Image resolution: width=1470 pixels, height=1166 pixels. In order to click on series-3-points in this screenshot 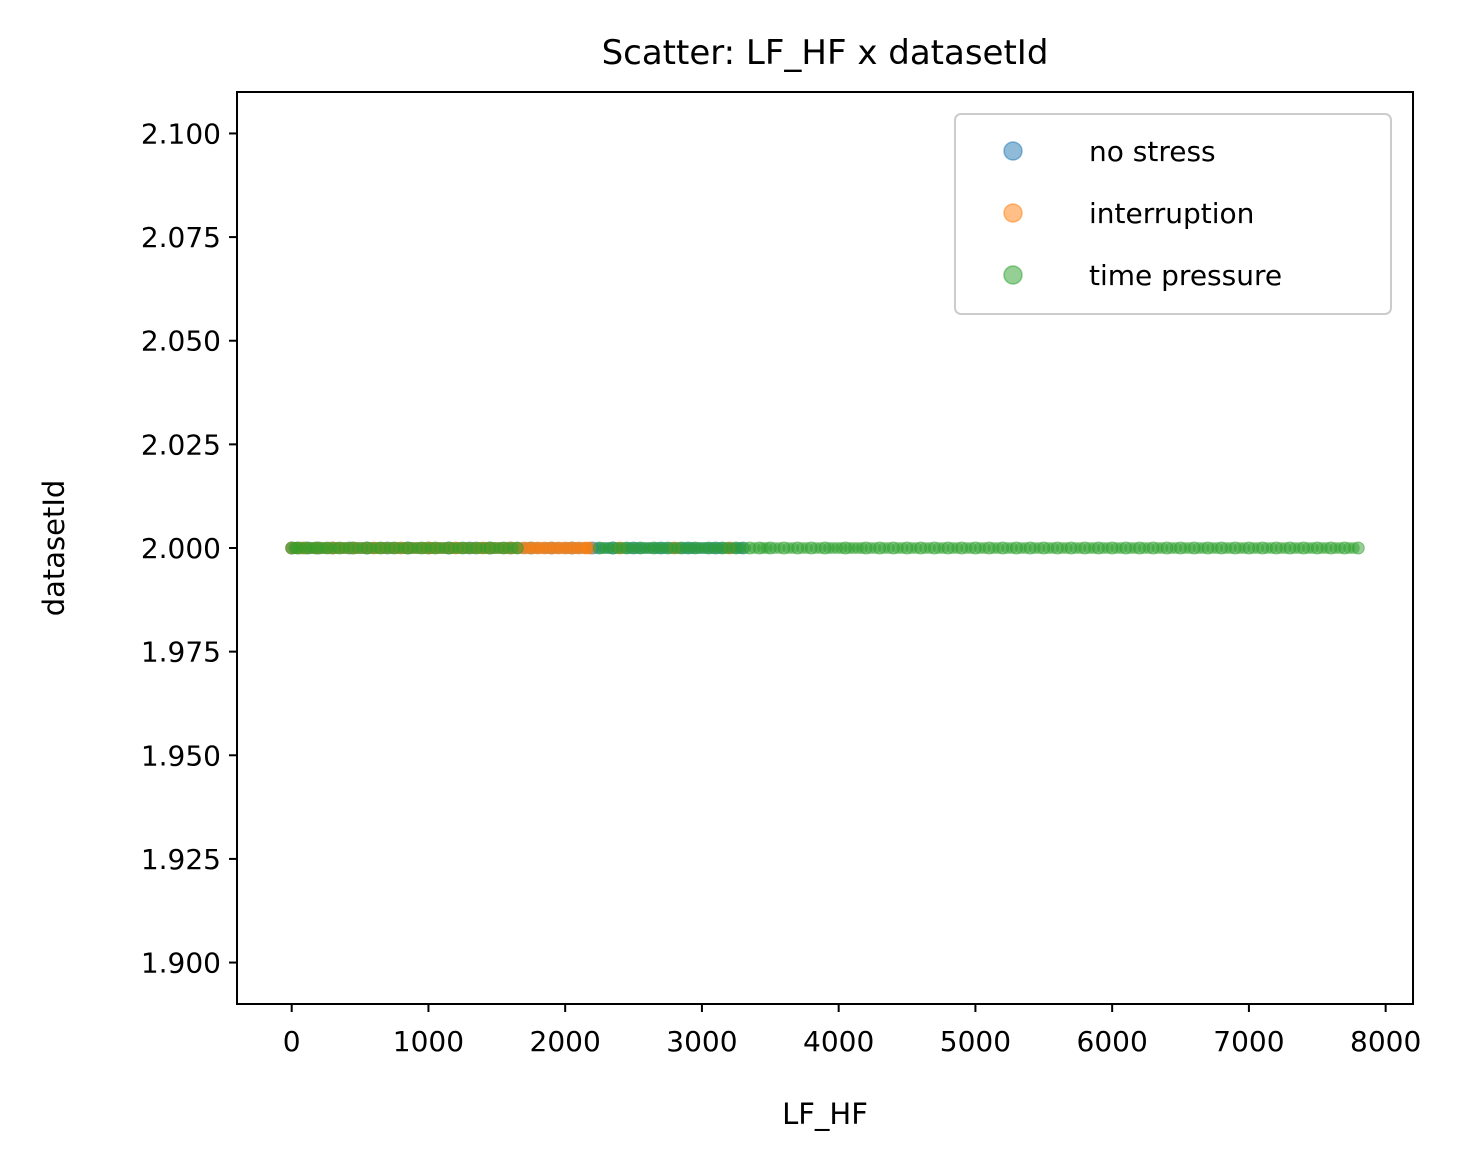, I will do `click(825, 548)`.